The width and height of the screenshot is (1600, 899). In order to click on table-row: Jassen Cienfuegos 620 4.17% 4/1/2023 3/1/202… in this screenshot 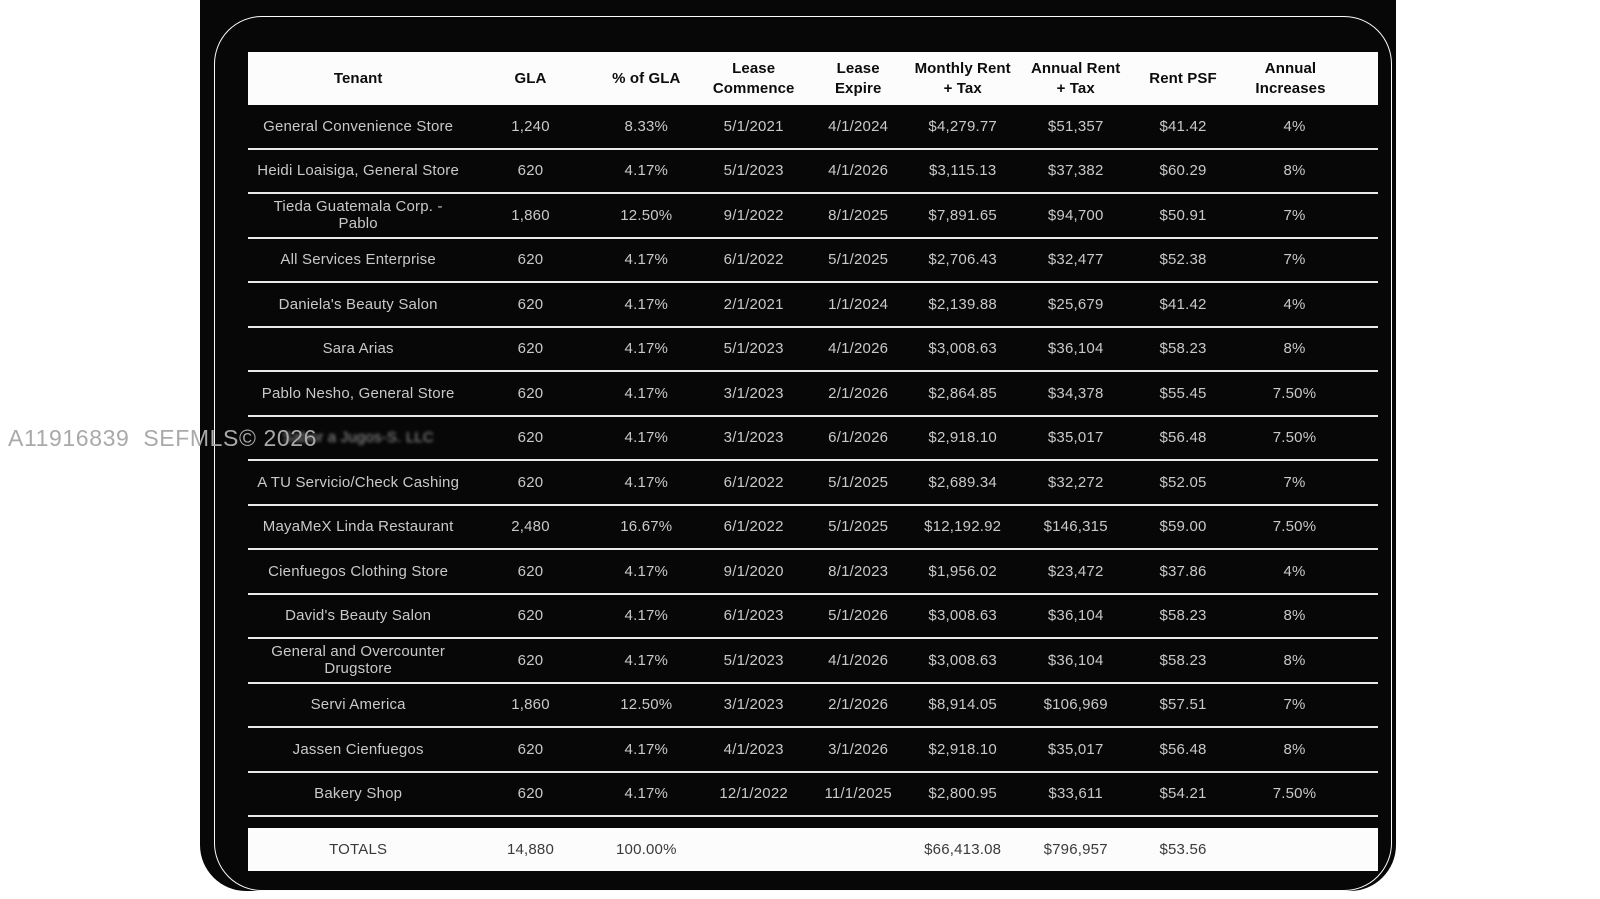, I will do `click(813, 750)`.